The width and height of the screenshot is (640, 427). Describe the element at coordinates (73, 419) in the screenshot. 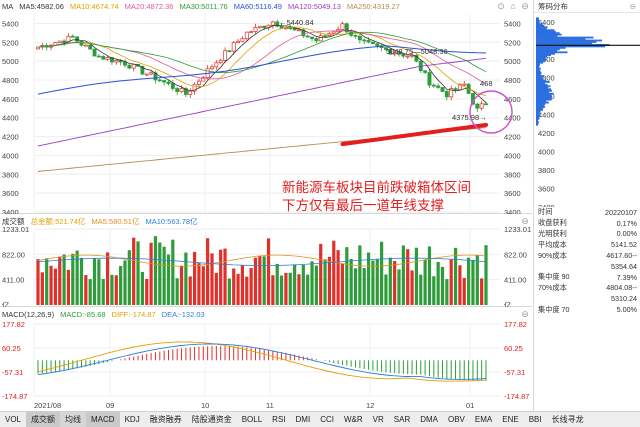

I see `indicator-tab: 均线` at that location.